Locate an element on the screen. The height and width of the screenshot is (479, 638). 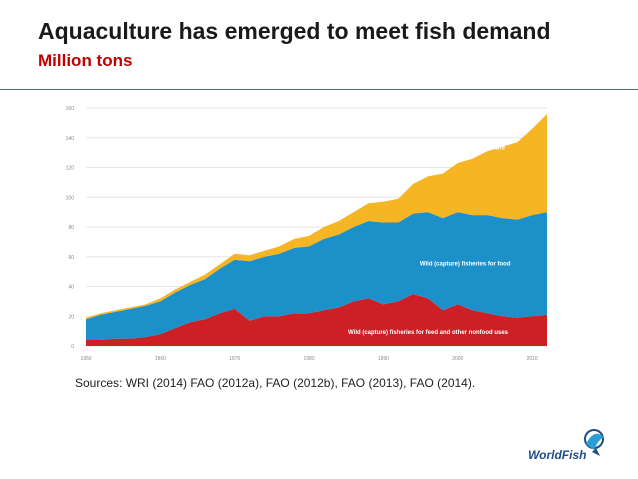
series-label-wild_food: Wild (capture) fisheries for food is located at coordinates (465, 265).